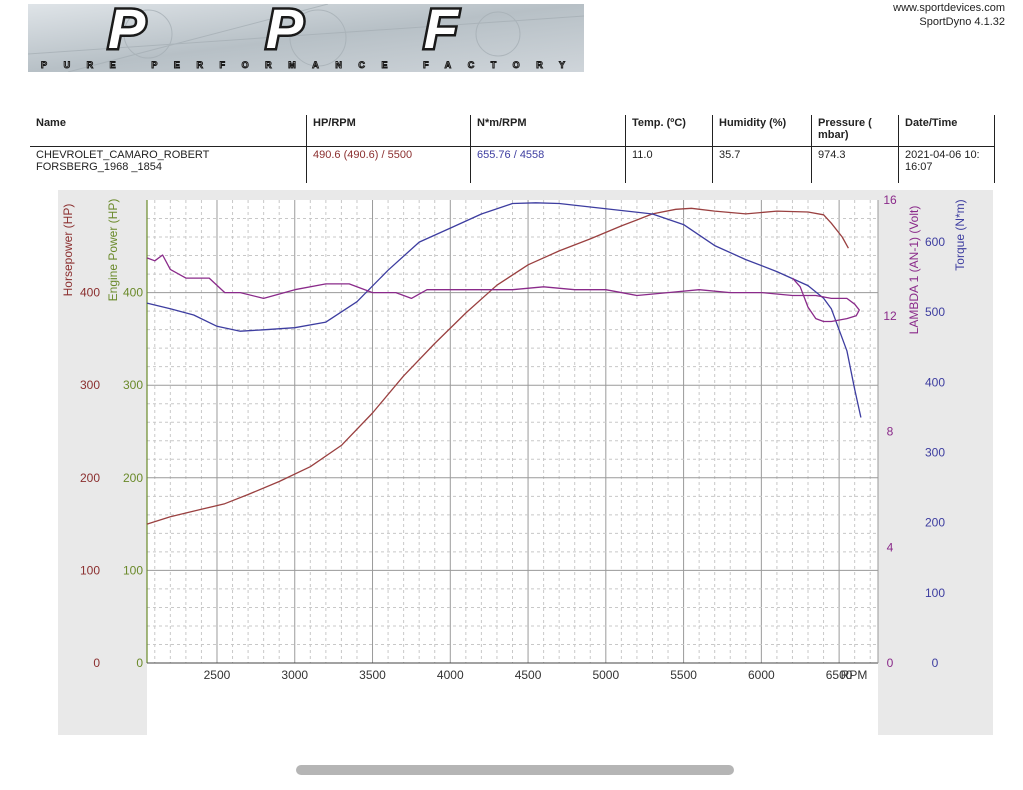 The height and width of the screenshot is (790, 1023). Describe the element at coordinates (935, 382) in the screenshot. I see `torque-tick-label: 400` at that location.